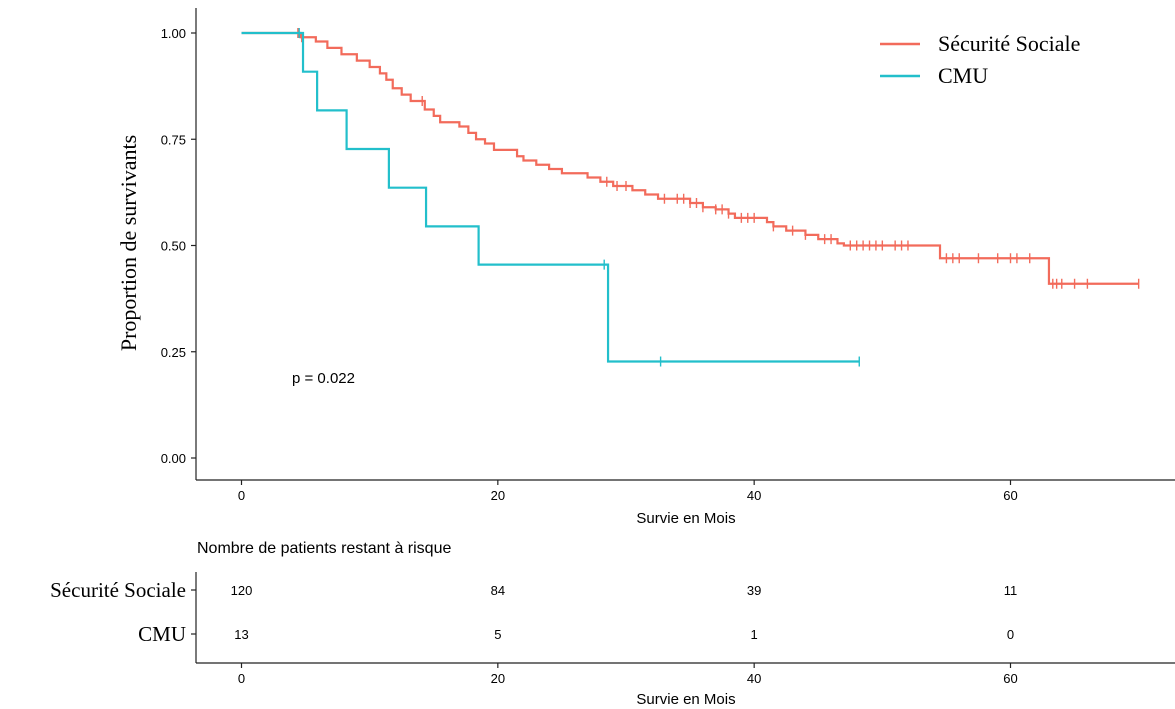 The image size is (1175, 709). What do you see at coordinates (1010, 634) in the screenshot?
I see `risk-count: 0` at bounding box center [1010, 634].